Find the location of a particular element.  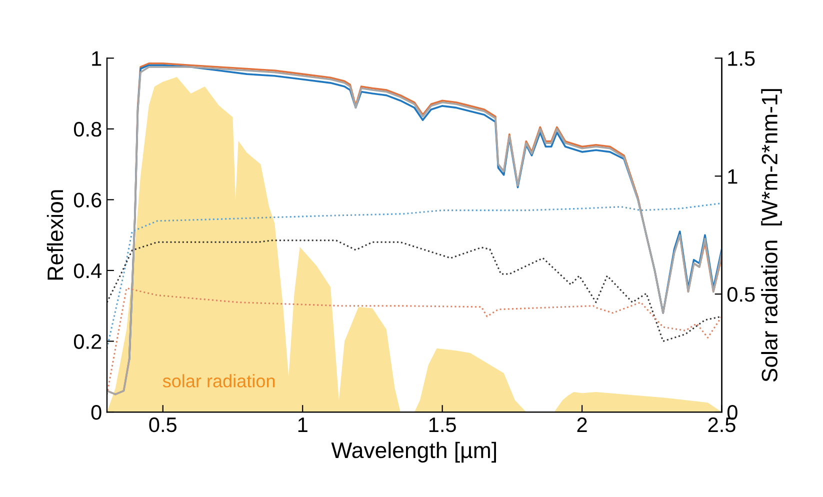

y2-tick-label: 0.5 is located at coordinates (741, 294).